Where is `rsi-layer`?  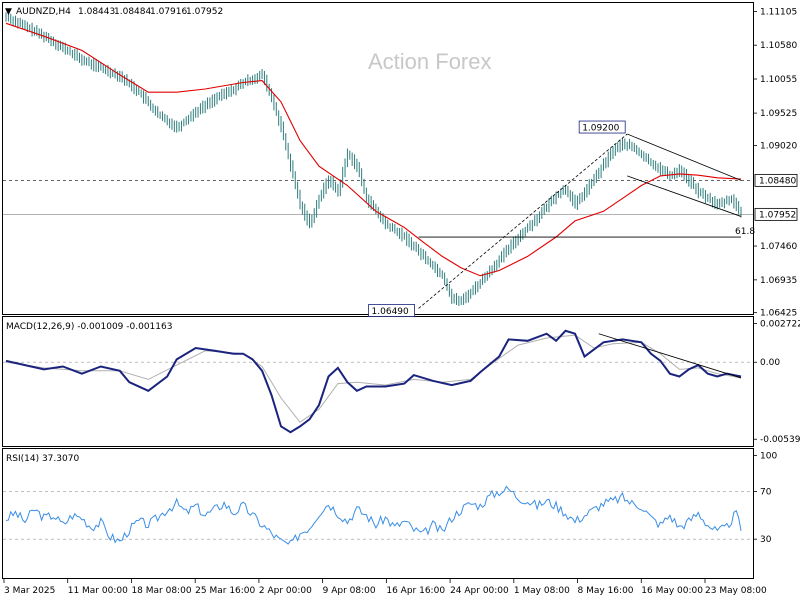
rsi-layer is located at coordinates (378, 515).